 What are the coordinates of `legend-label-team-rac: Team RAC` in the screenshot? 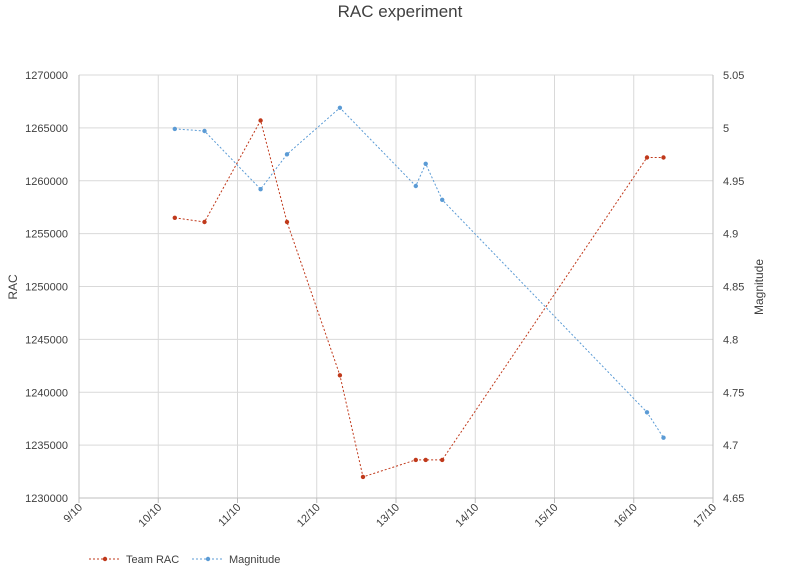 It's located at (152, 560).